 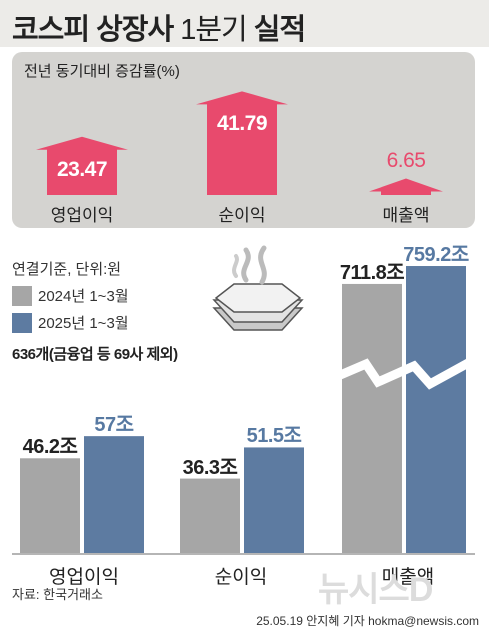 I want to click on bar-2025-net-profit, so click(x=274, y=500).